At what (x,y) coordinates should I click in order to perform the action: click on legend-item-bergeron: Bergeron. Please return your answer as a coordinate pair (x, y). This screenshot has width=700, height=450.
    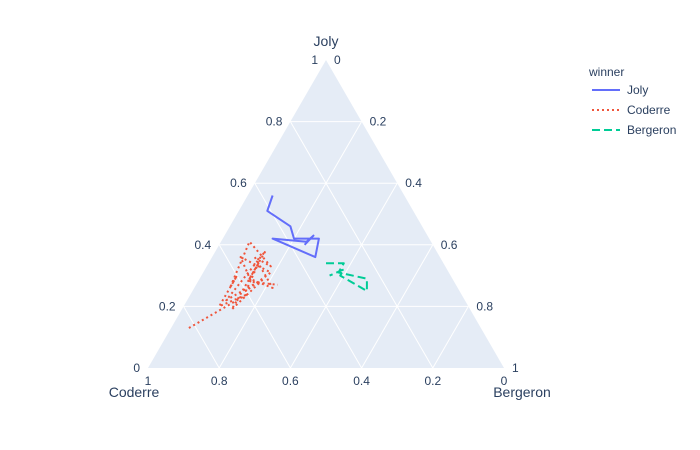
    Looking at the image, I should click on (634, 130).